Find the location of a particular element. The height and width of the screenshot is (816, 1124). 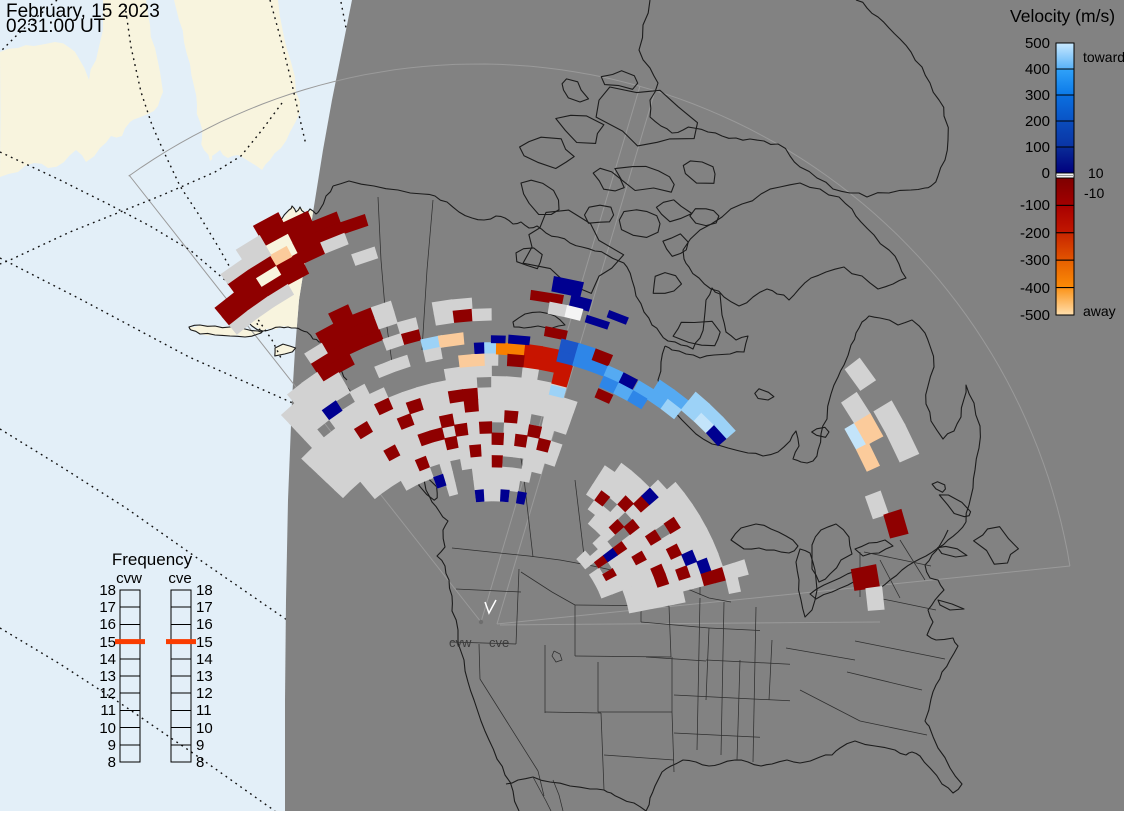

svg-text: 200 is located at coordinates (1037, 121).